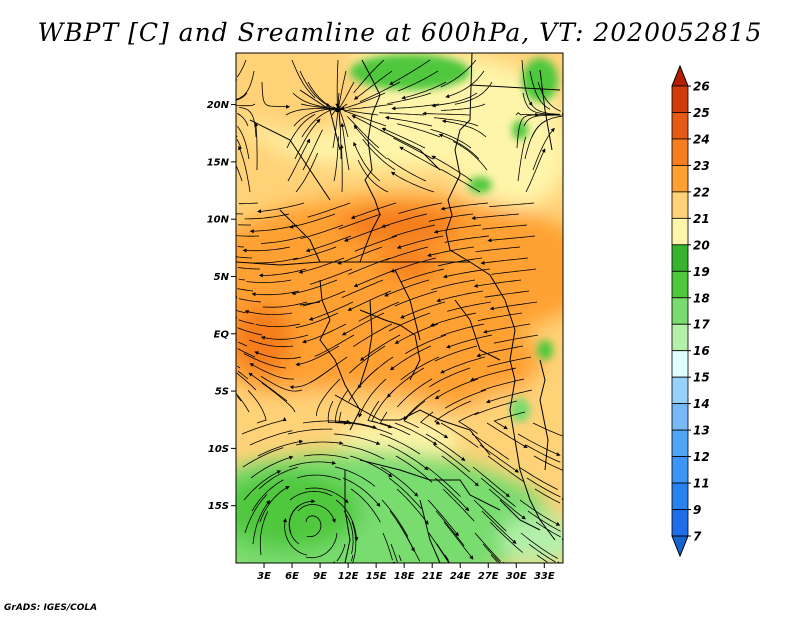 Image resolution: width=800 pixels, height=618 pixels. What do you see at coordinates (218, 220) in the screenshot?
I see `lat-tick-label: 10N` at bounding box center [218, 220].